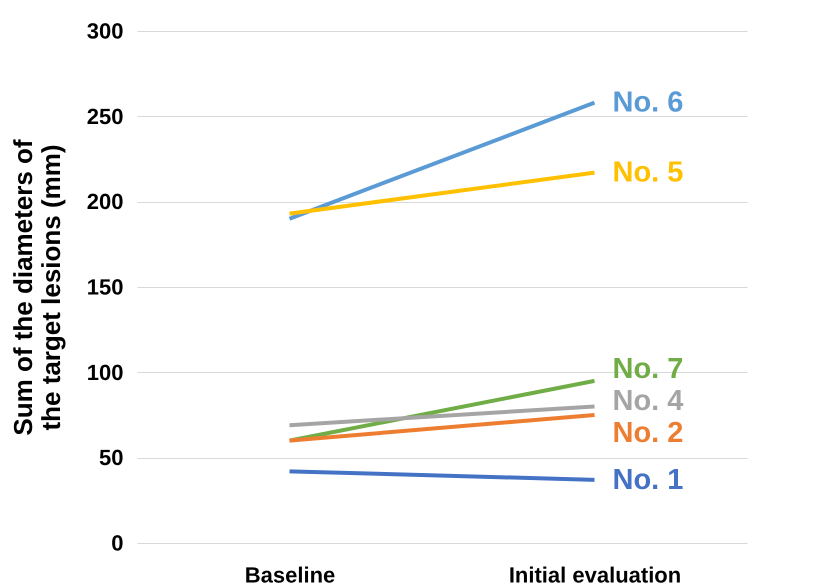 This screenshot has height=588, width=829. Describe the element at coordinates (648, 432) in the screenshot. I see `series-label: No. 2` at that location.